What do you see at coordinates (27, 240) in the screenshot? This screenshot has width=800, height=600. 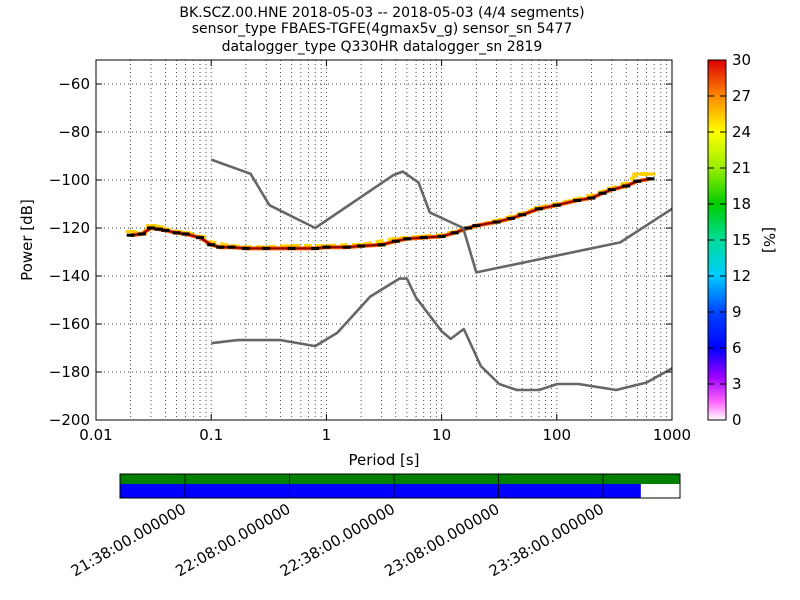 I see `y-axis-label: Power [dB]` at bounding box center [27, 240].